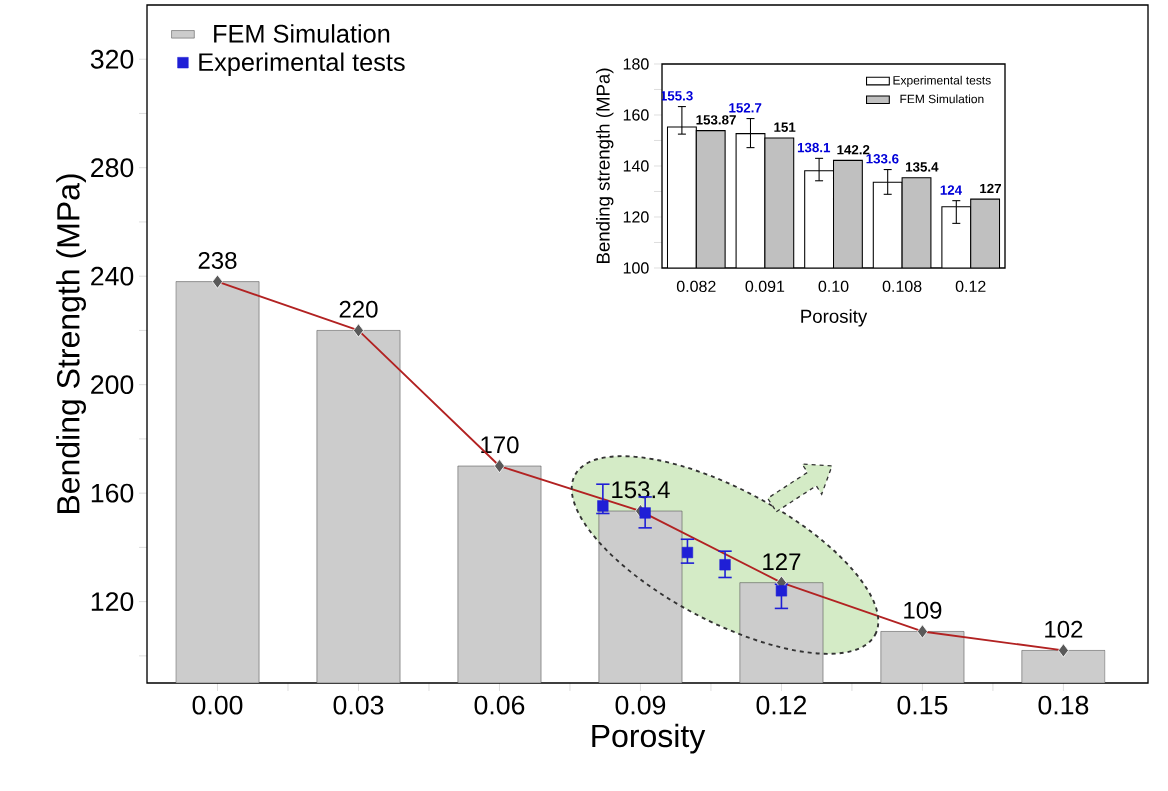  What do you see at coordinates (358, 309) in the screenshot?
I see `data-label: 220` at bounding box center [358, 309].